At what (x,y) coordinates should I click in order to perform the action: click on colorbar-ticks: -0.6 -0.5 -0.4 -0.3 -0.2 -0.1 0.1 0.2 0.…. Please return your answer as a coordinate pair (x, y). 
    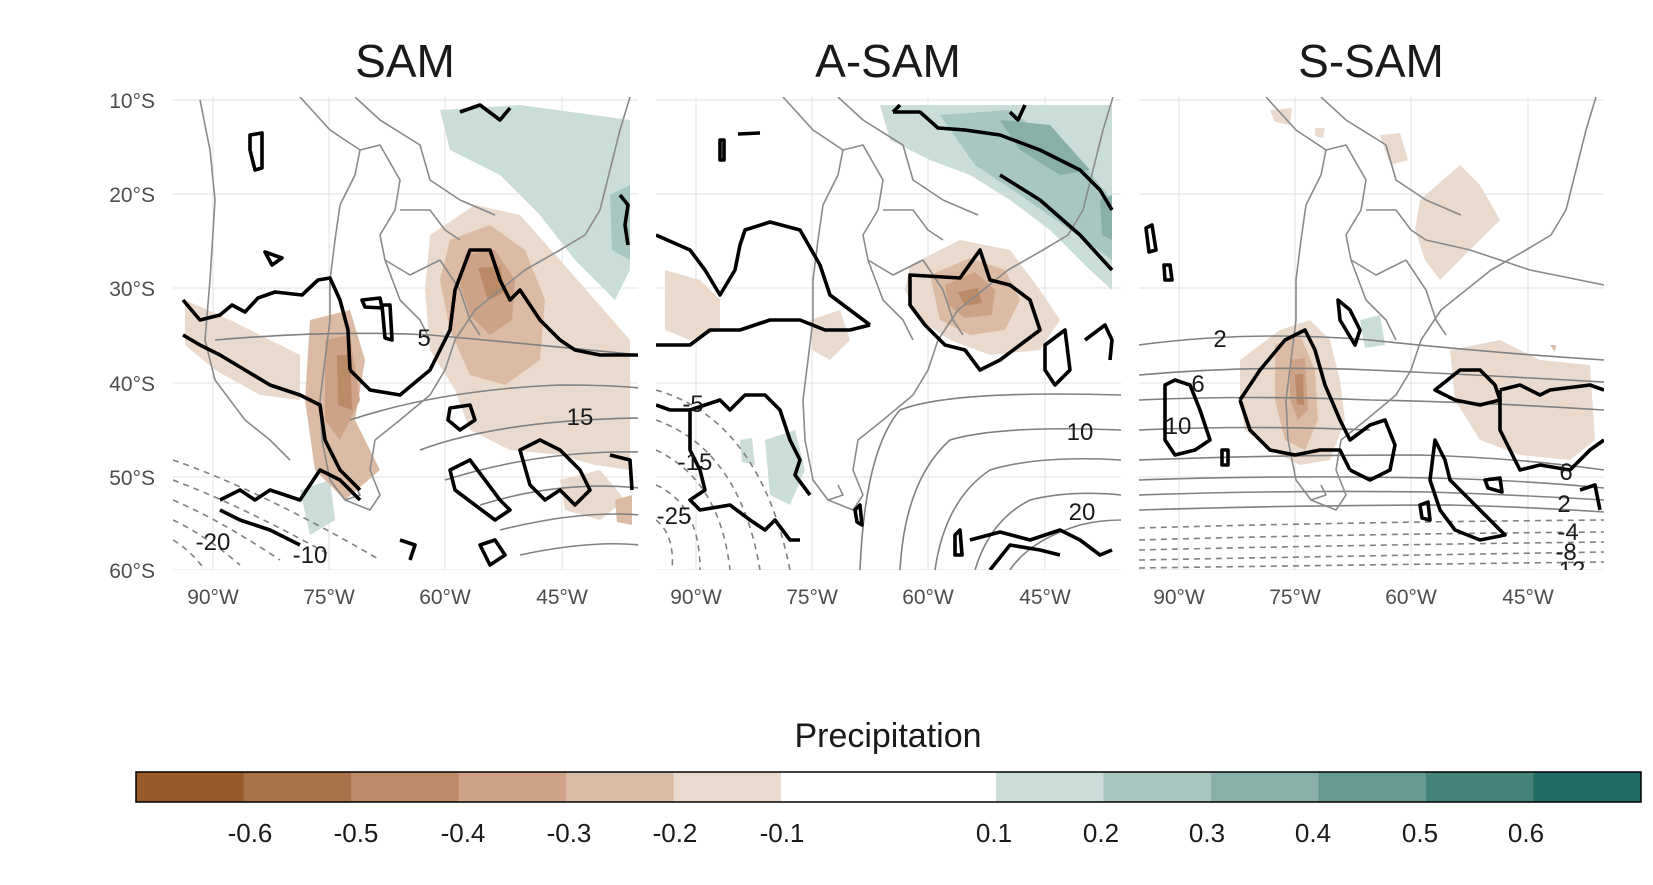
    Looking at the image, I should click on (886, 833).